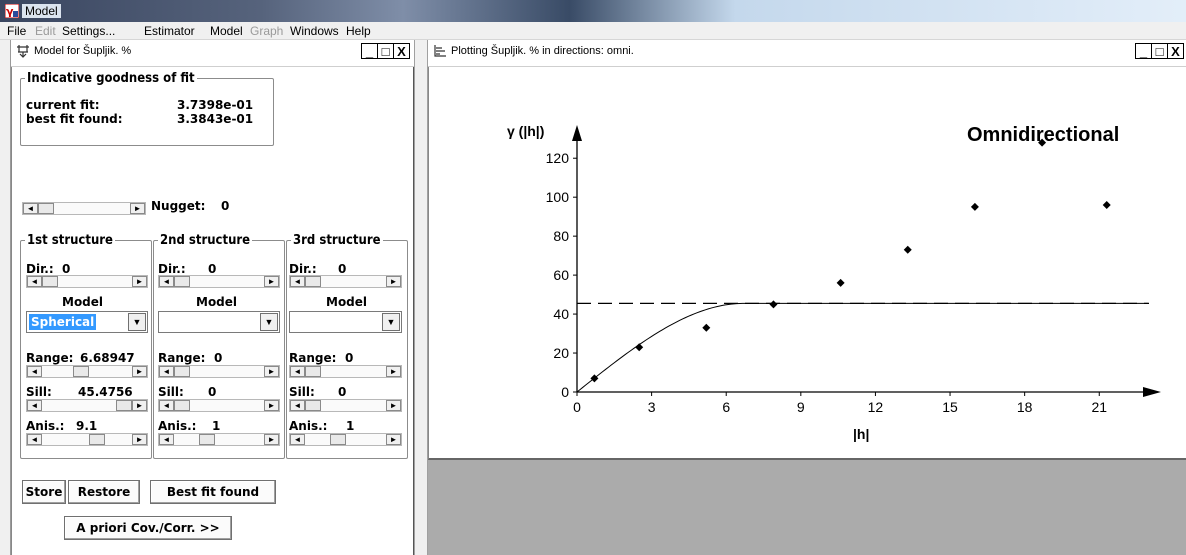 The width and height of the screenshot is (1186, 555). Describe the element at coordinates (23, 51) in the screenshot. I see `model-window-icon` at that location.